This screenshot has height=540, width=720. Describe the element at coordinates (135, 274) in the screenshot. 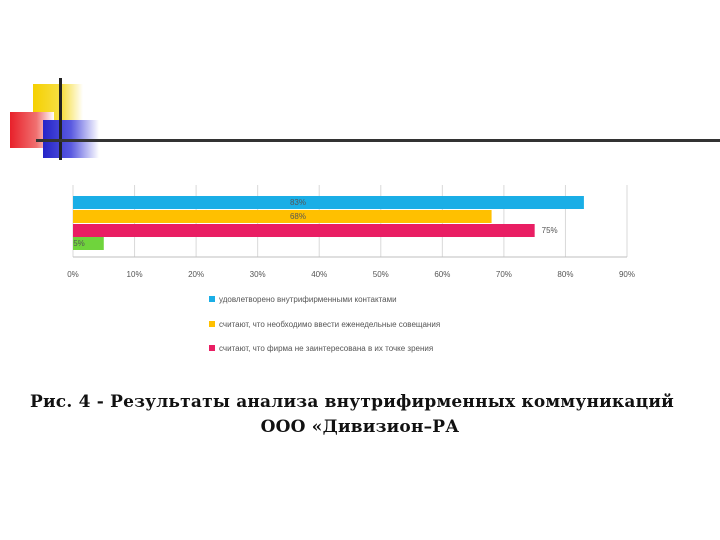

I see `x-tick-label: 10%` at that location.